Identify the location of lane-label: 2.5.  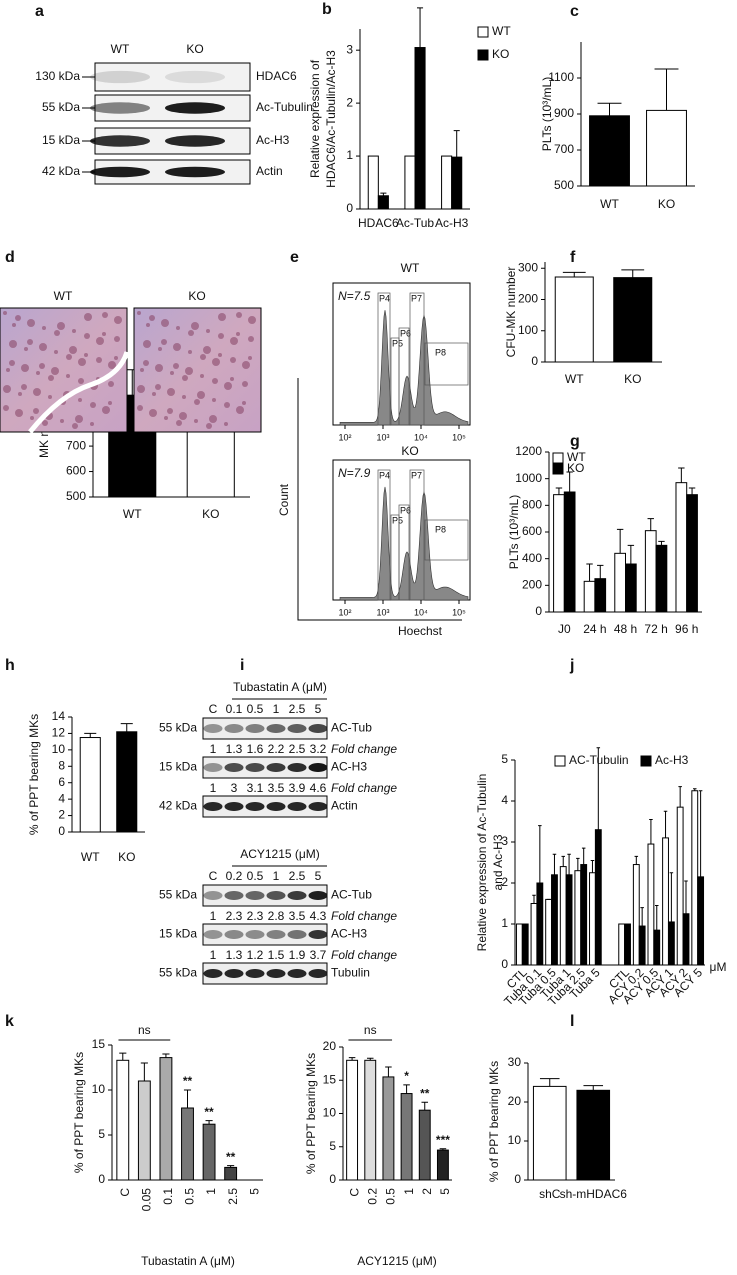
(297, 876).